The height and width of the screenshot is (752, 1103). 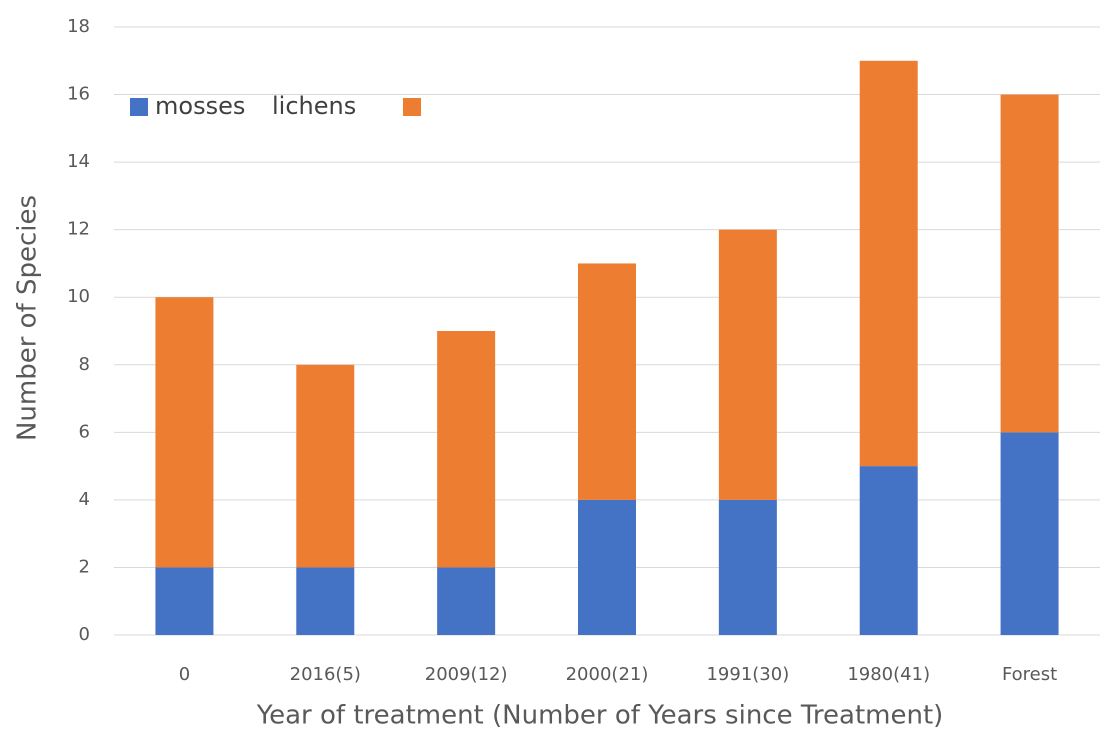 What do you see at coordinates (78, 94) in the screenshot?
I see `y-tick-label: 16` at bounding box center [78, 94].